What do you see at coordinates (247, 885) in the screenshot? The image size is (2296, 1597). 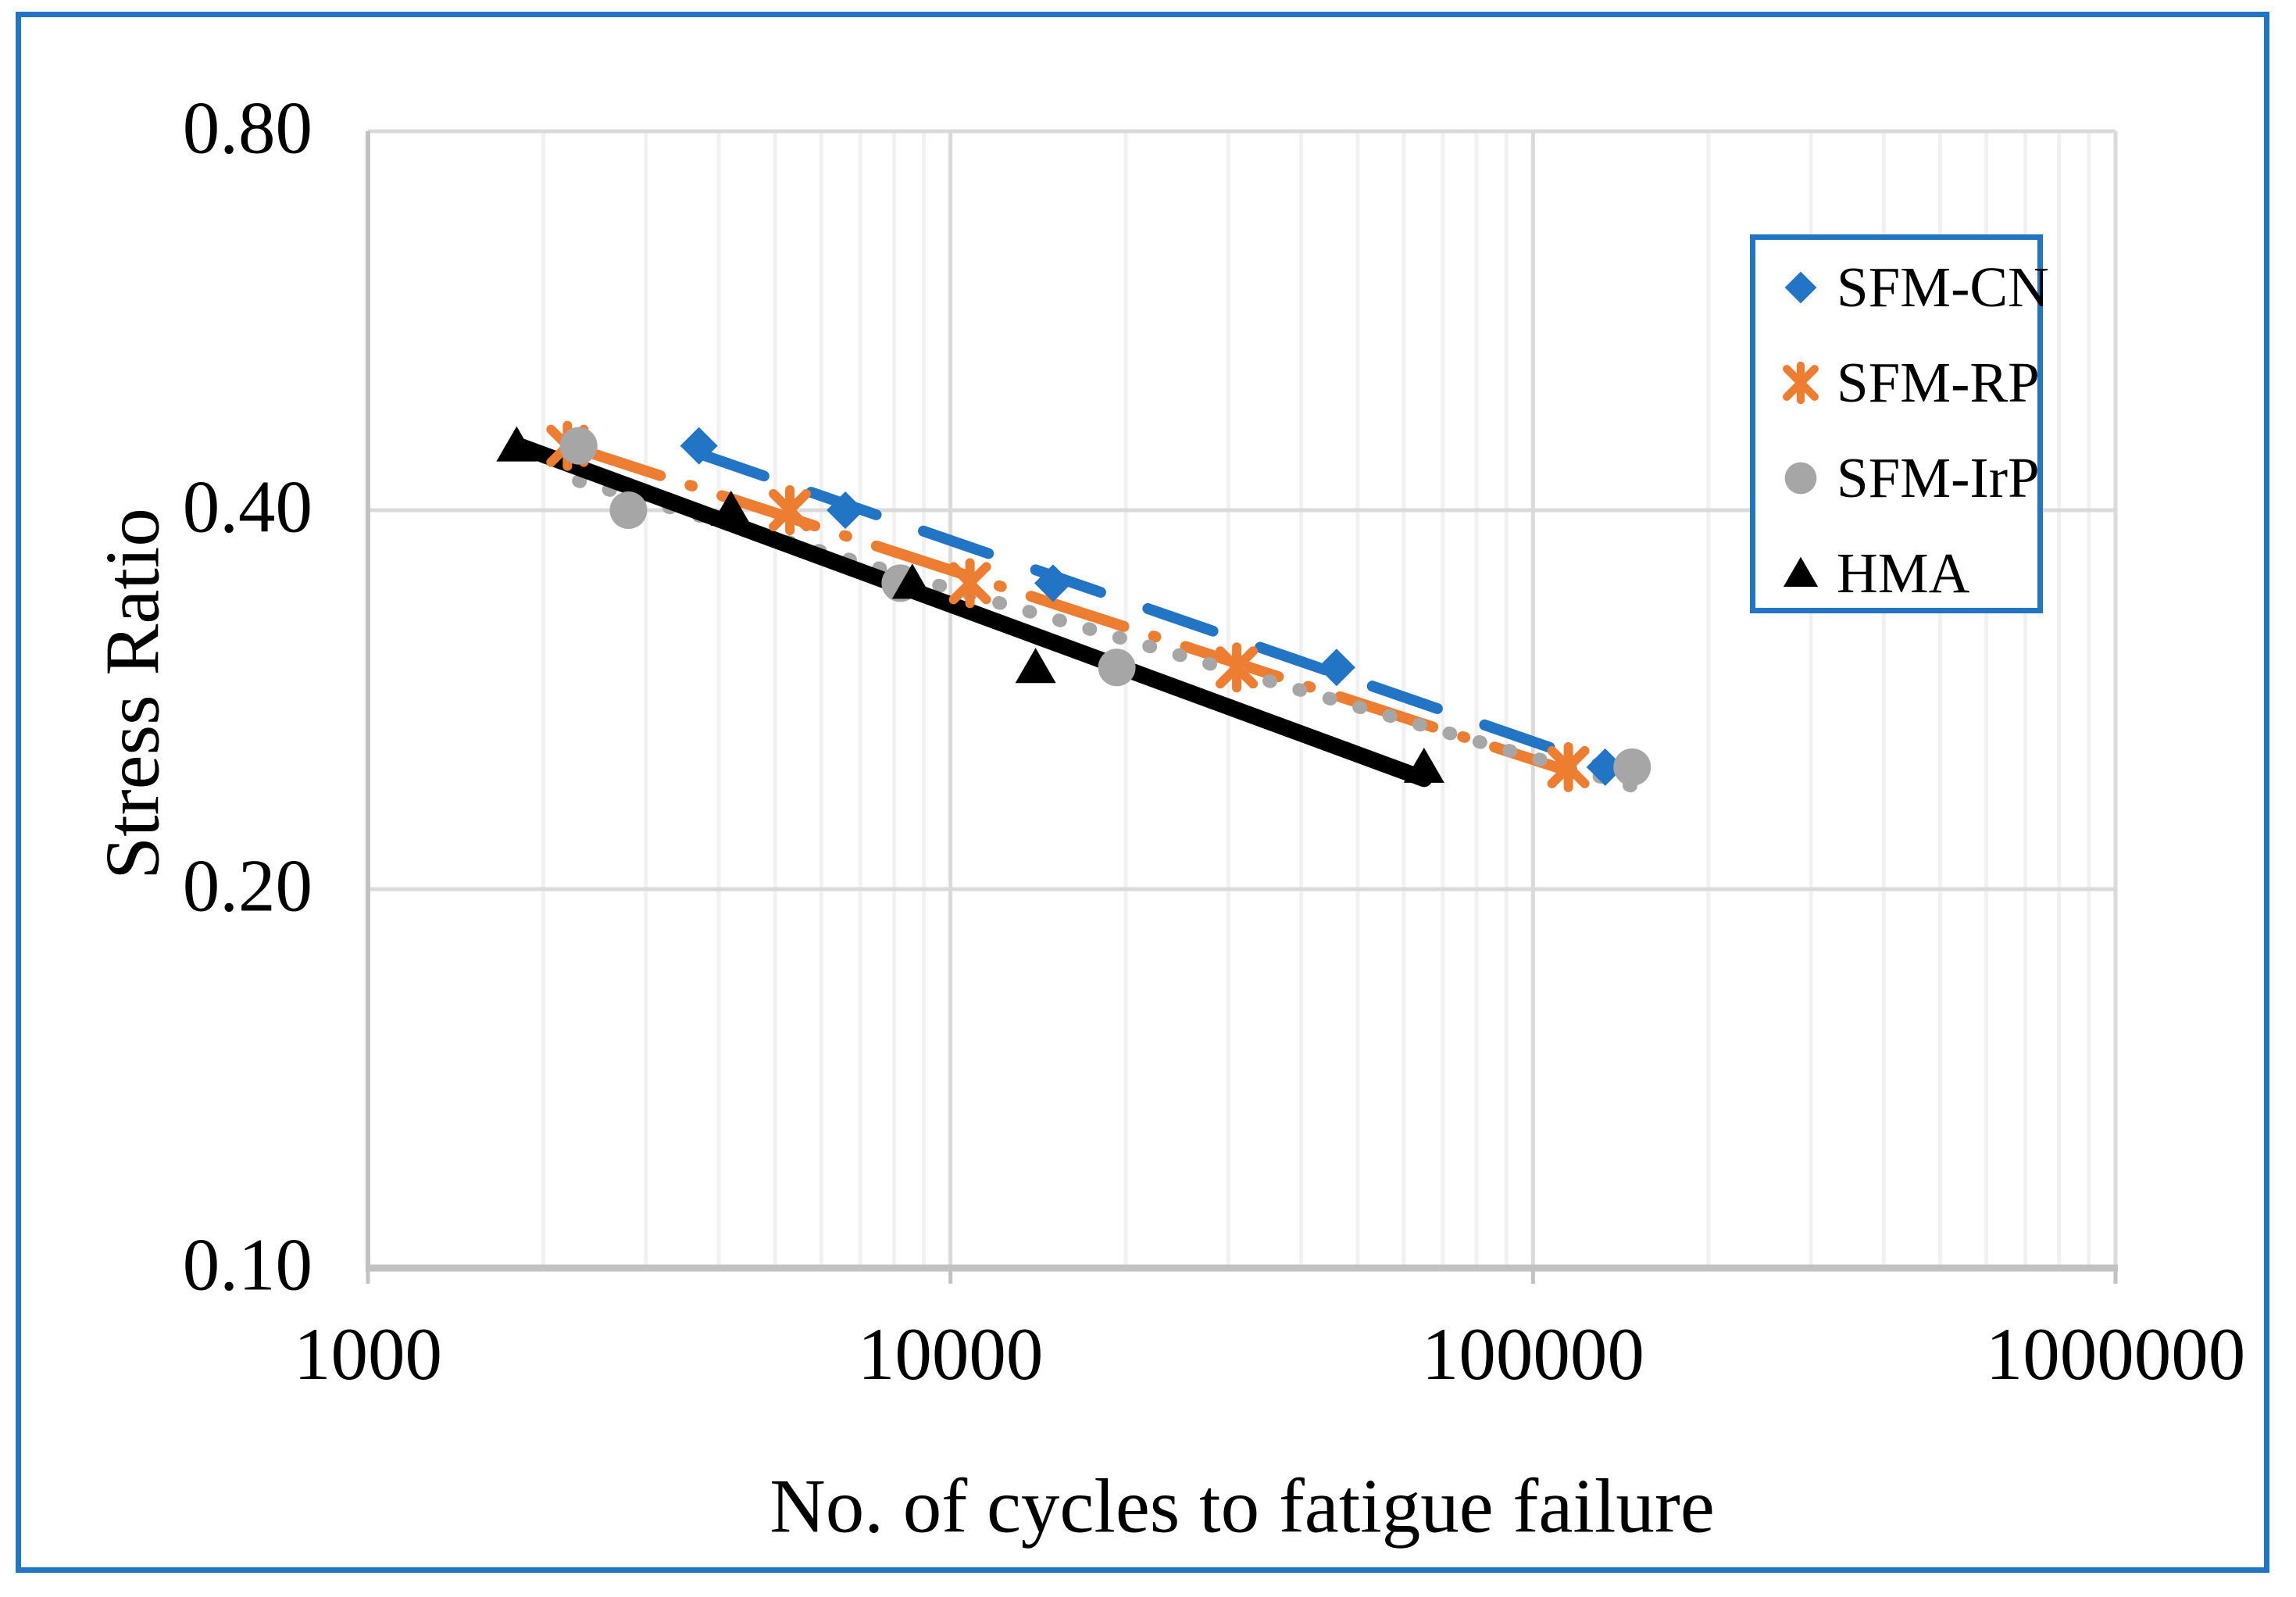 I see `y-tick-label: 0.20` at bounding box center [247, 885].